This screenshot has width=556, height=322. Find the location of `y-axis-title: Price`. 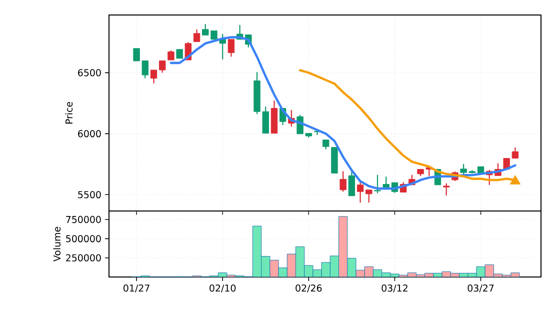

y-axis-title: Price is located at coordinates (69, 113).